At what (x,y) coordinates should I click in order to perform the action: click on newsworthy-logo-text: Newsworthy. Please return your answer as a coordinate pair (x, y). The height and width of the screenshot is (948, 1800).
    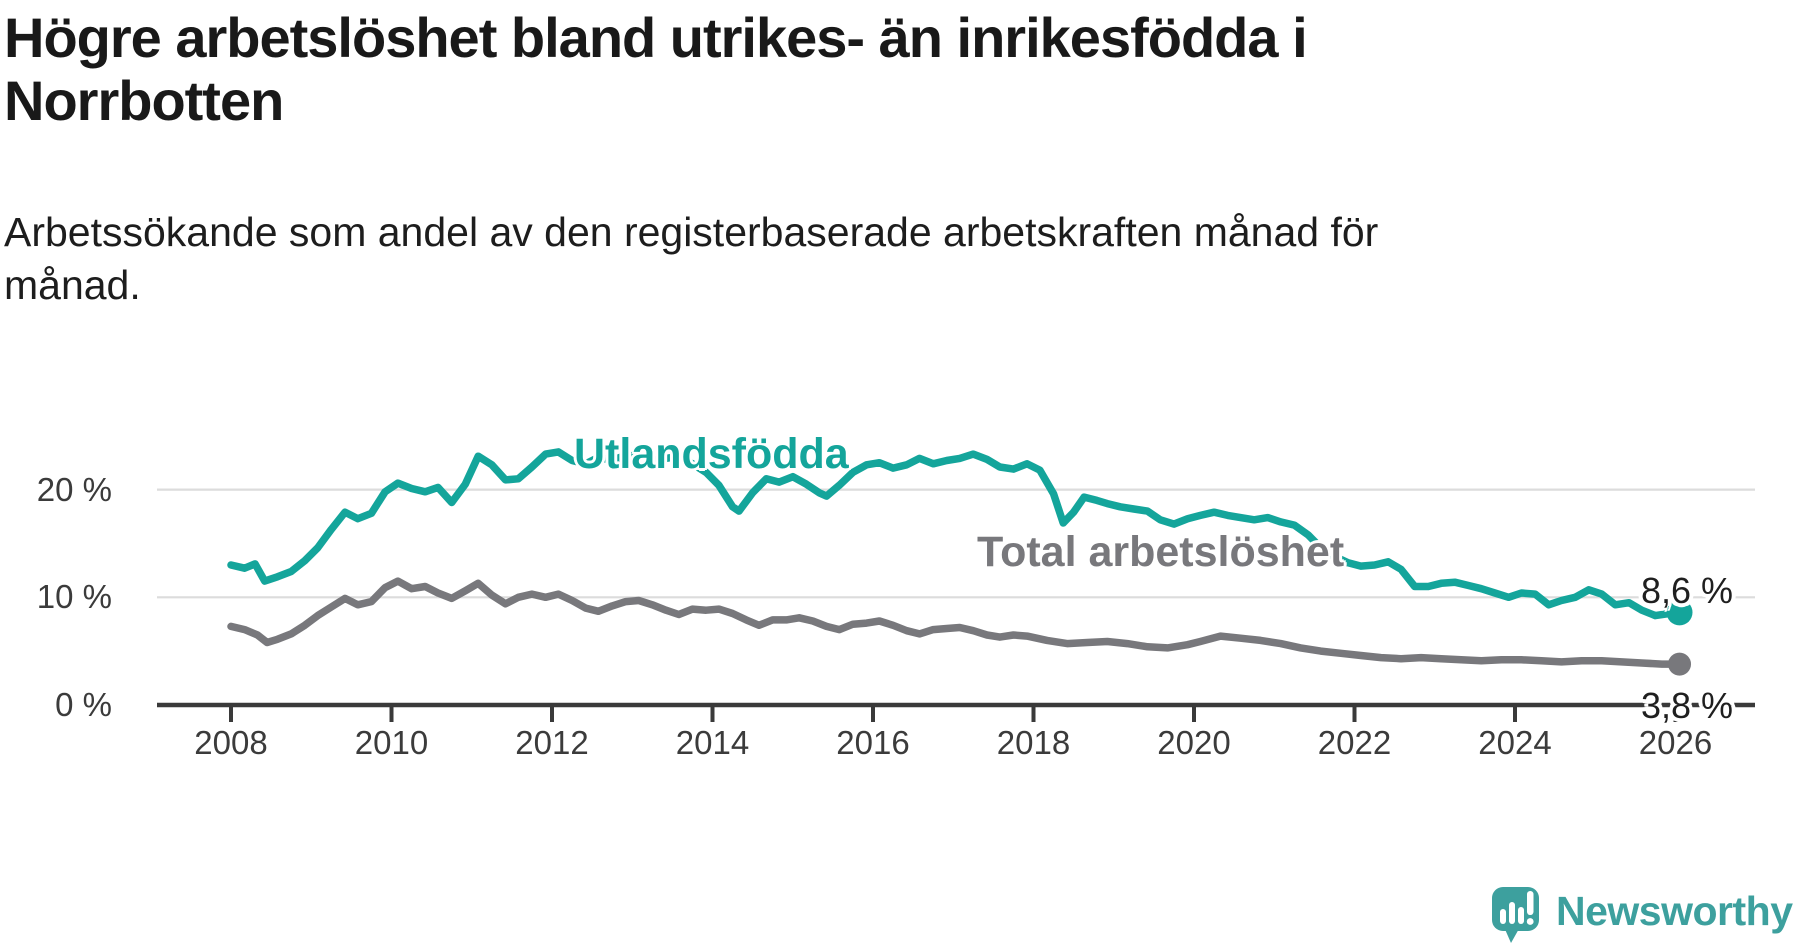
    Looking at the image, I should click on (1674, 911).